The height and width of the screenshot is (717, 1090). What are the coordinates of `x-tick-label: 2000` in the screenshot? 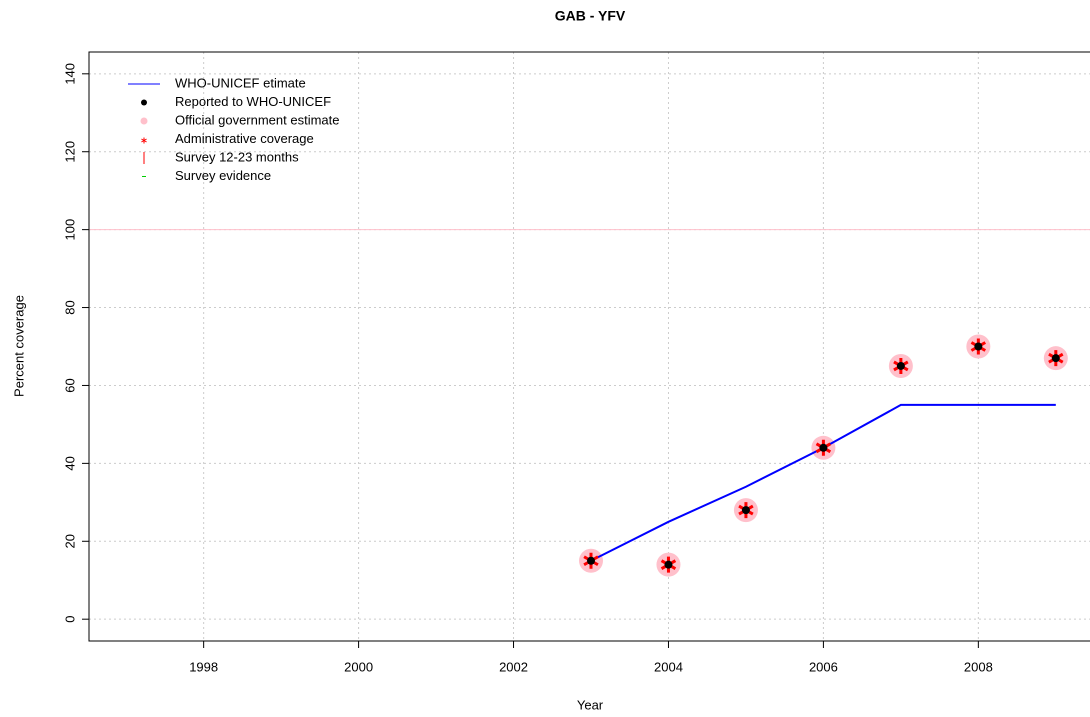 It's located at (358, 666).